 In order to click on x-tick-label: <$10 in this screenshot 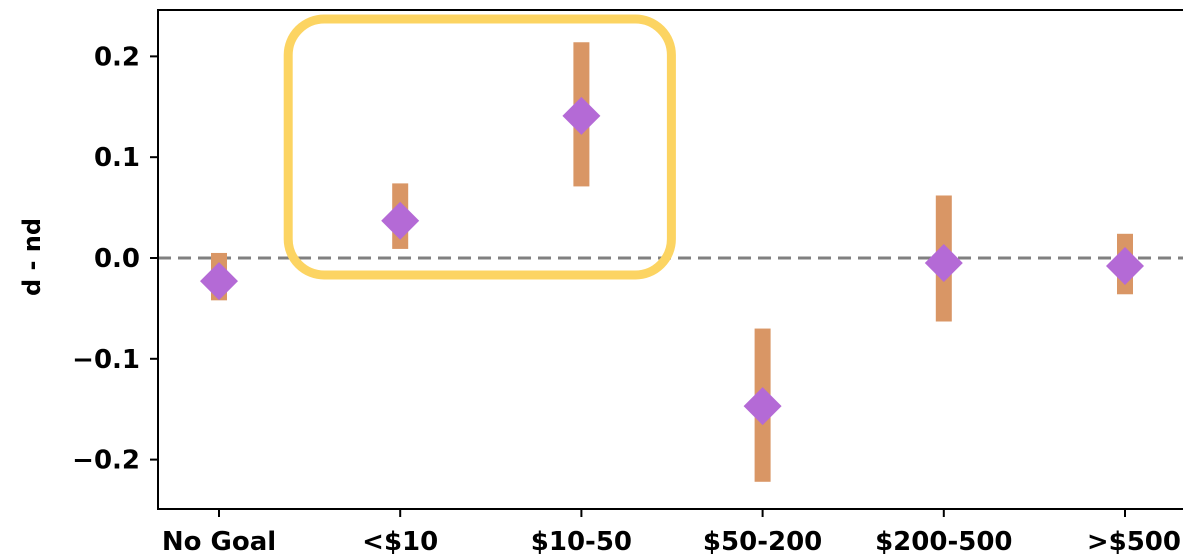, I will do `click(400, 542)`.